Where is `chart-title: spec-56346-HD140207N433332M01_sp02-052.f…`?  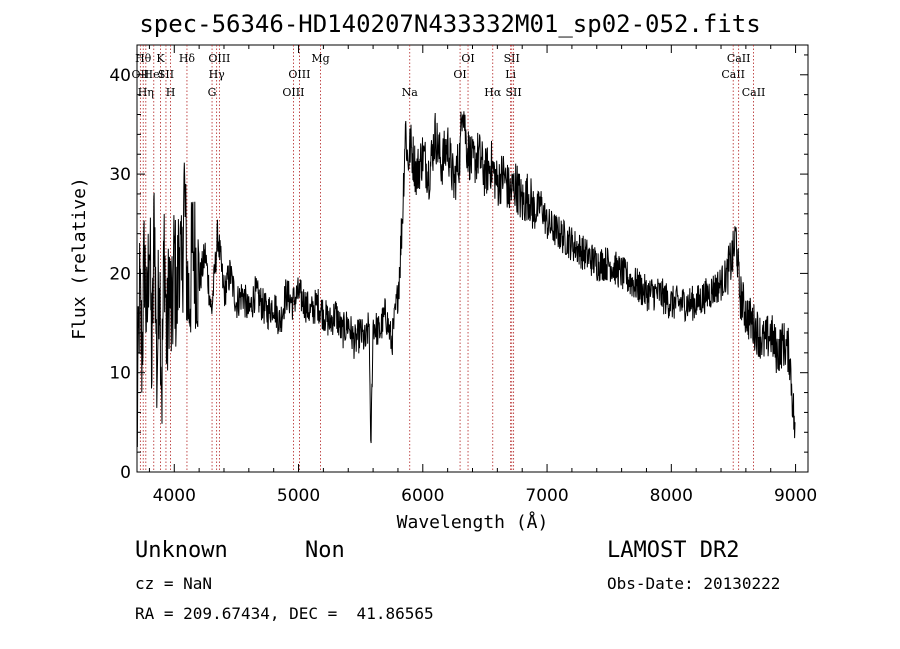
chart-title: spec-56346-HD140207N433332M01_sp02-052.f… is located at coordinates (450, 24).